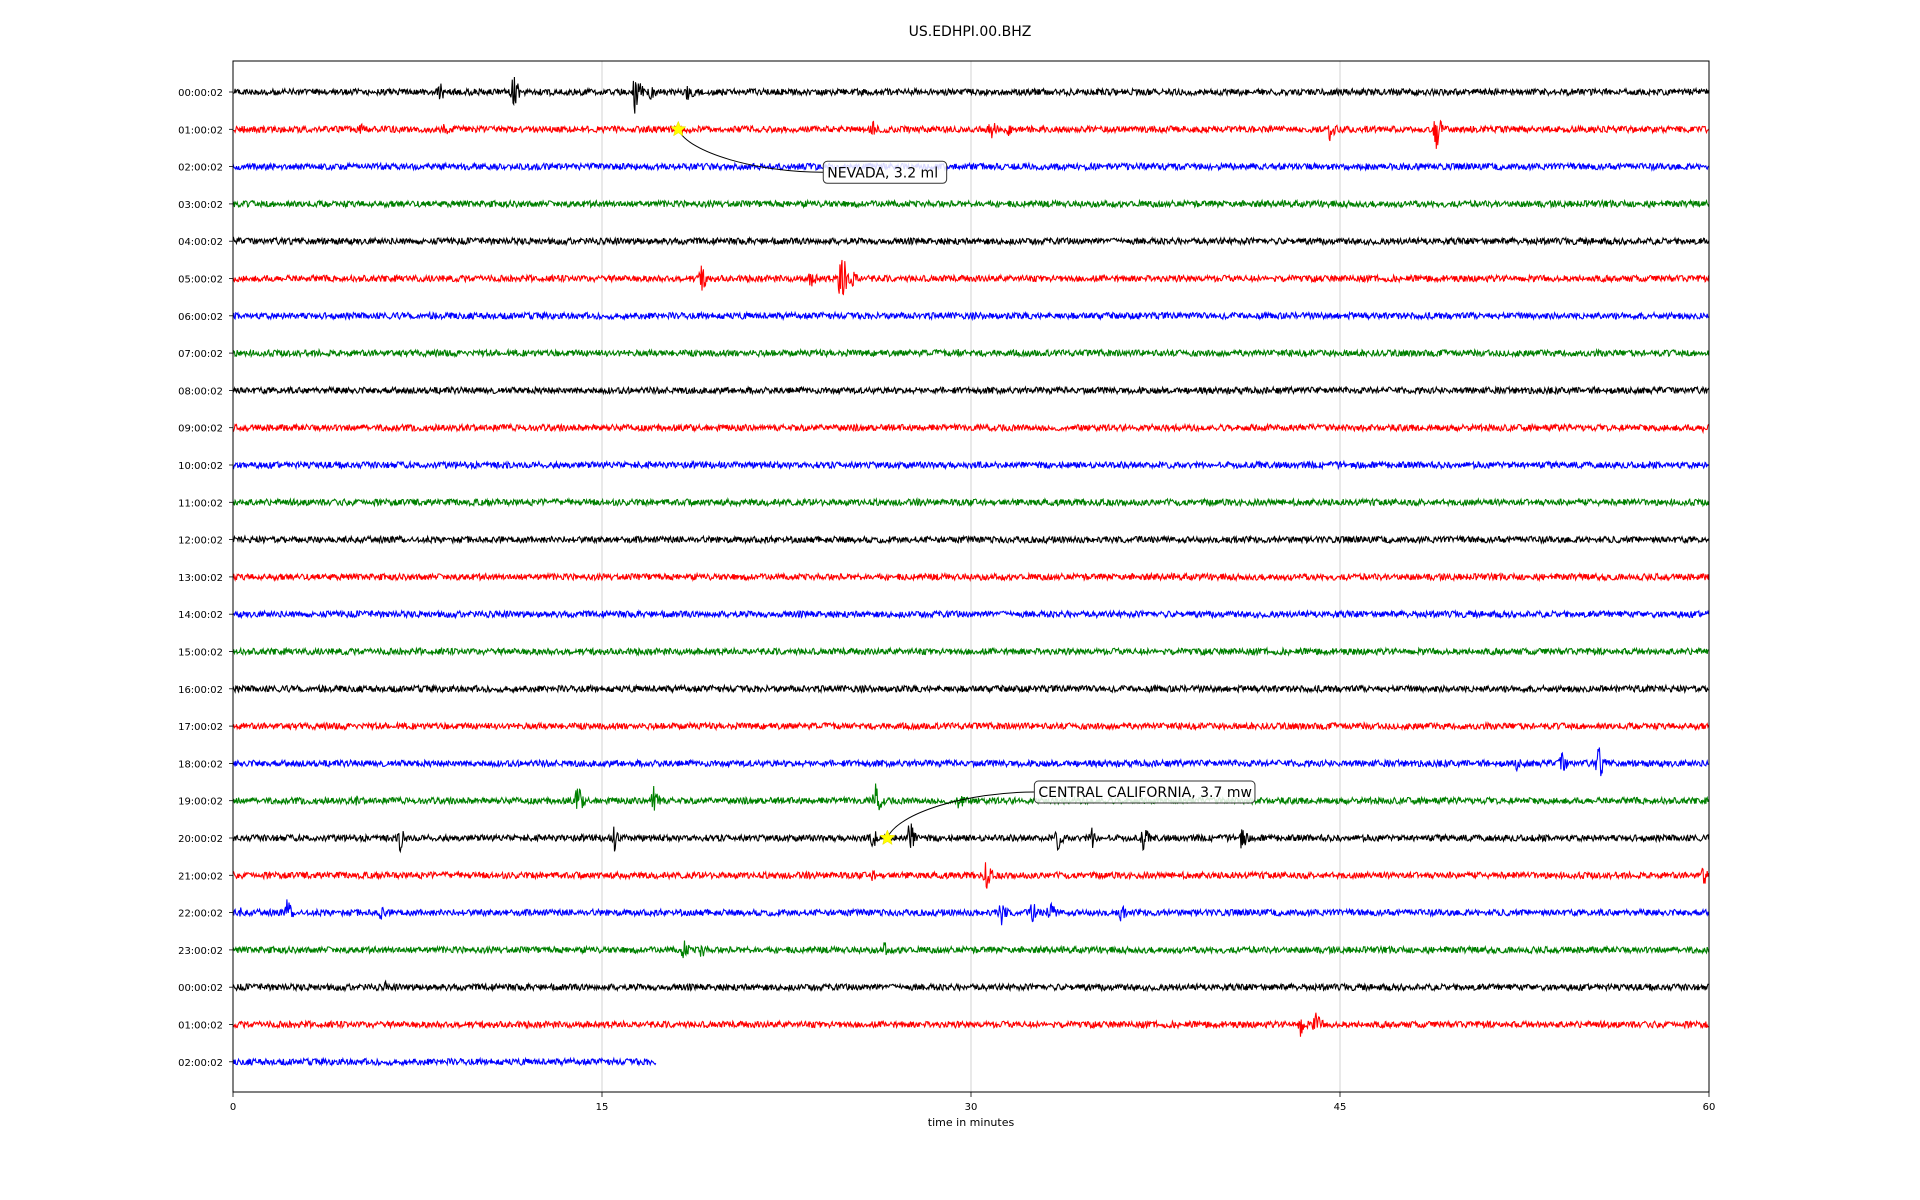 The width and height of the screenshot is (1920, 1200). What do you see at coordinates (200, 764) in the screenshot?
I see `y-tick-label-18: 18:00:02` at bounding box center [200, 764].